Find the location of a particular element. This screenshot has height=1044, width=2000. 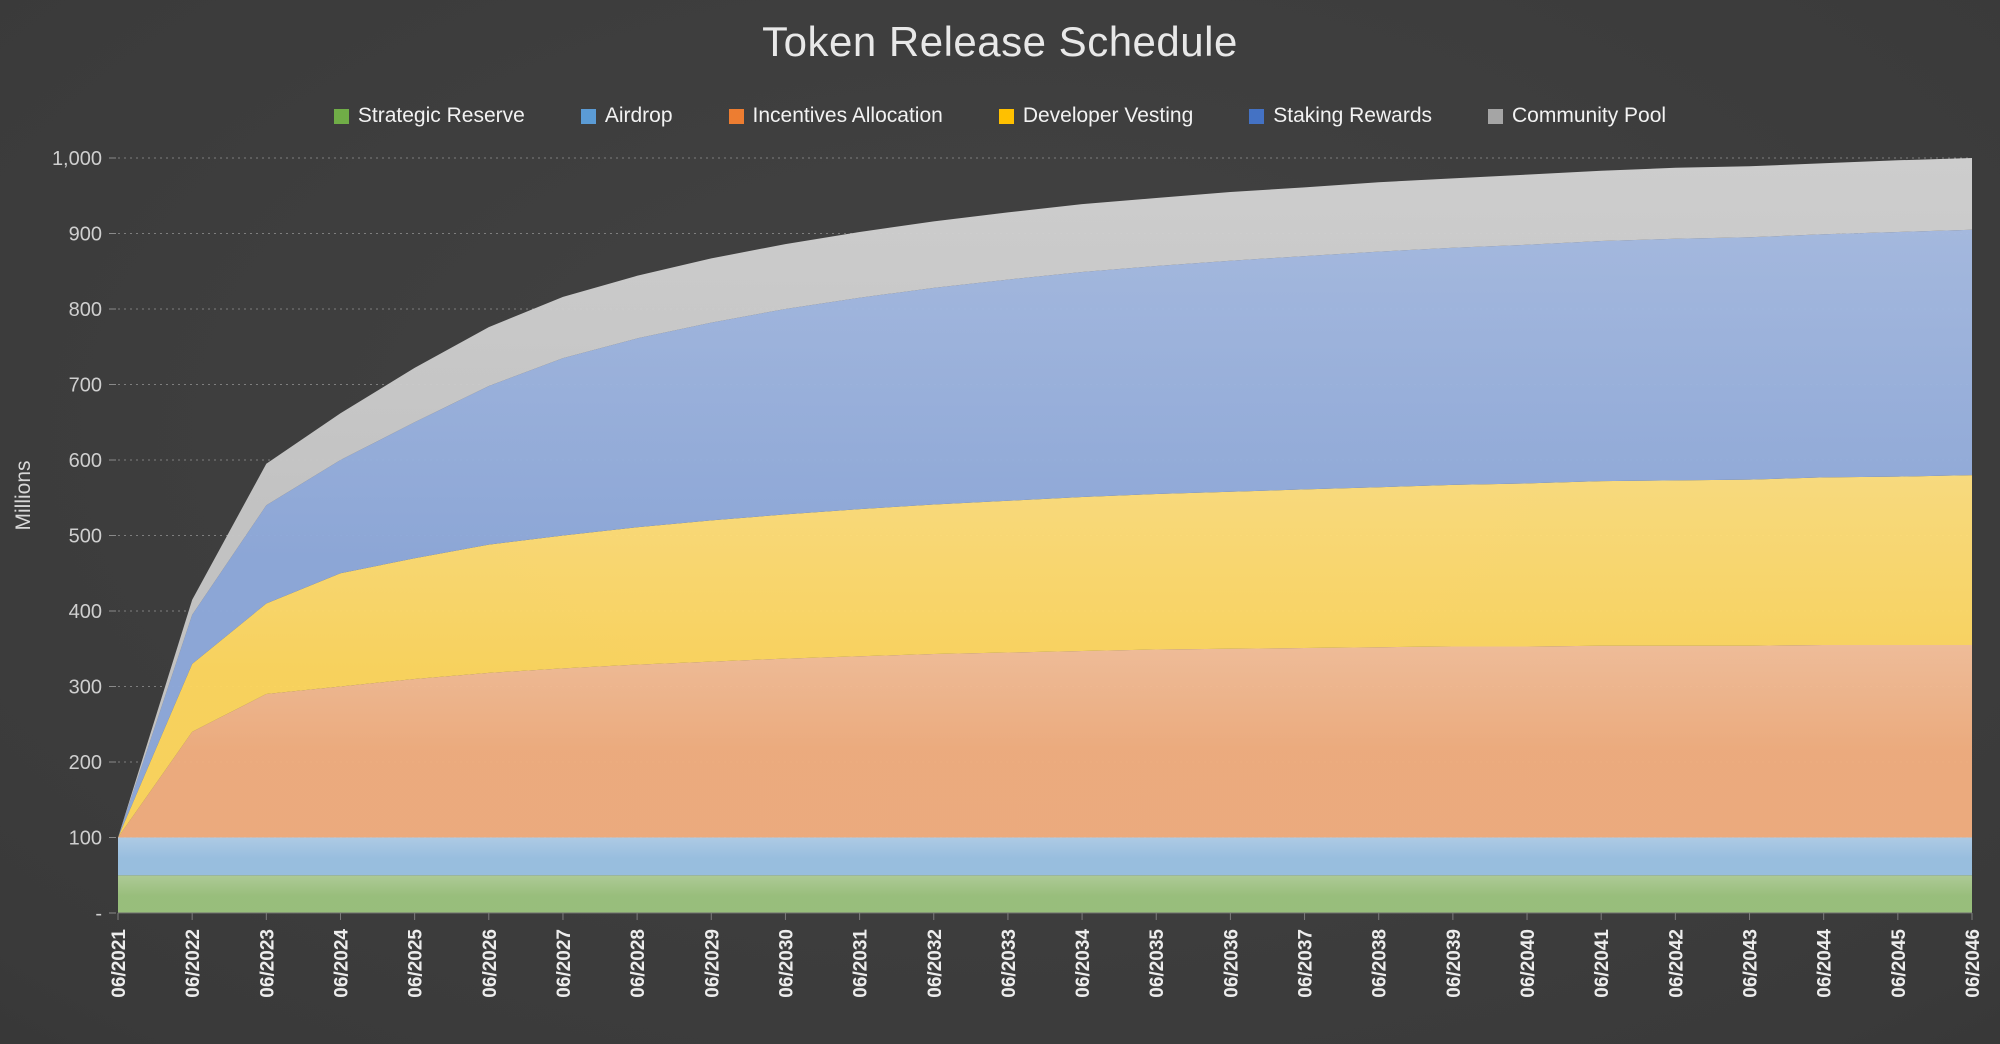

x-tick-label: 06/2026 is located at coordinates (490, 963).